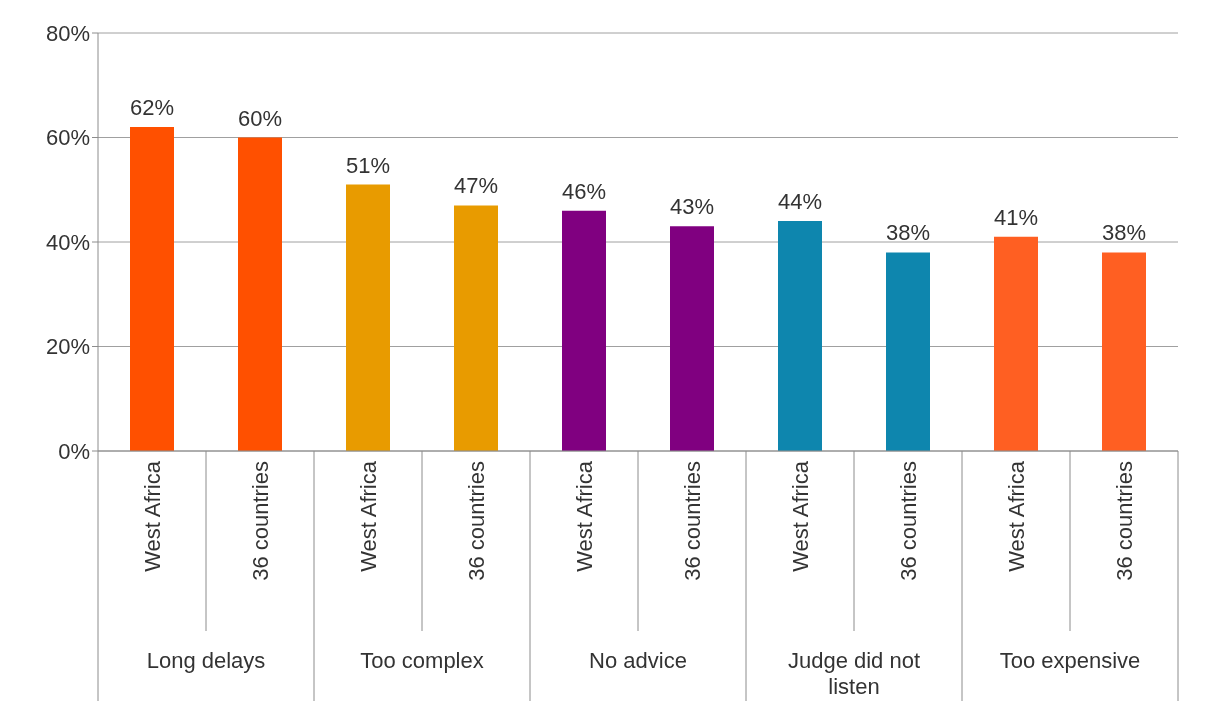 The image size is (1206, 717). I want to click on text: No advice, so click(638, 660).